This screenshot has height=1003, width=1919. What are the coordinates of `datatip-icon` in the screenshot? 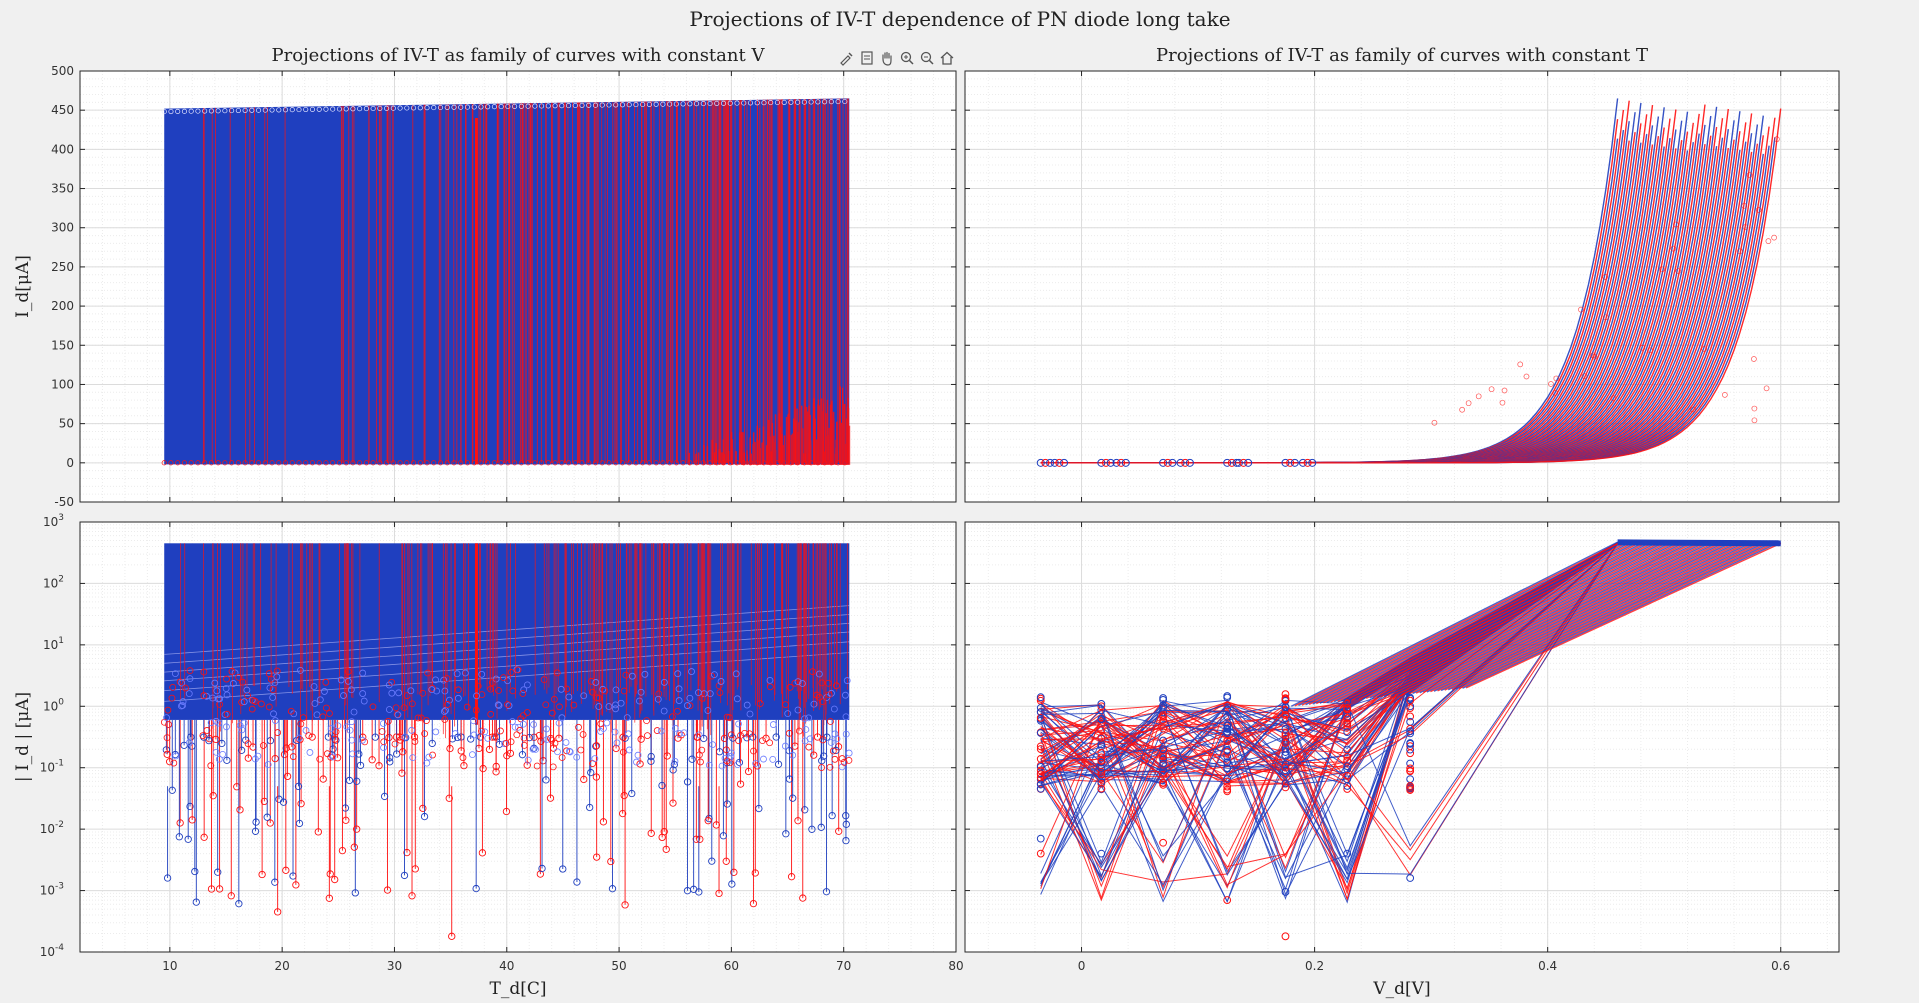 It's located at (867, 58).